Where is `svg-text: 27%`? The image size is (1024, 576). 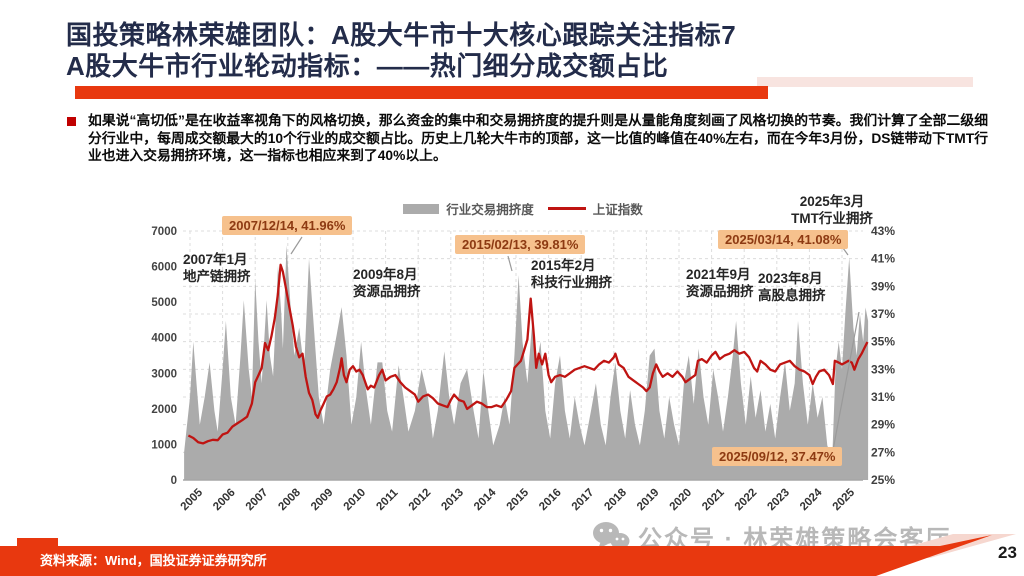
svg-text: 27% is located at coordinates (883, 452).